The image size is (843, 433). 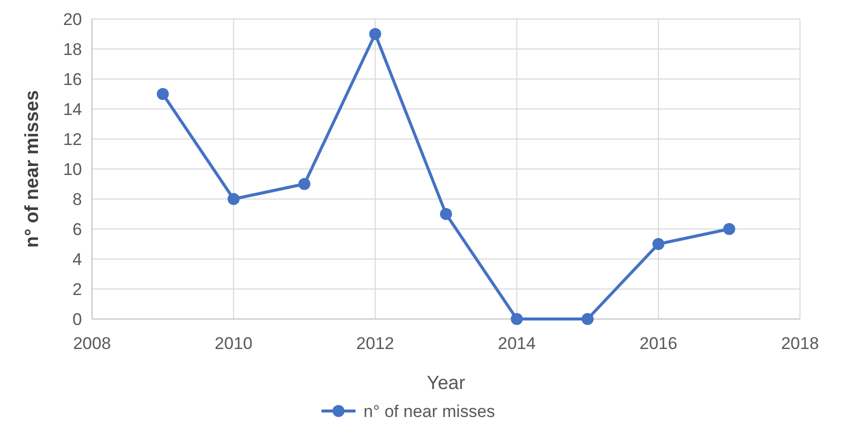 I want to click on y-tick-label: 14, so click(x=72, y=109).